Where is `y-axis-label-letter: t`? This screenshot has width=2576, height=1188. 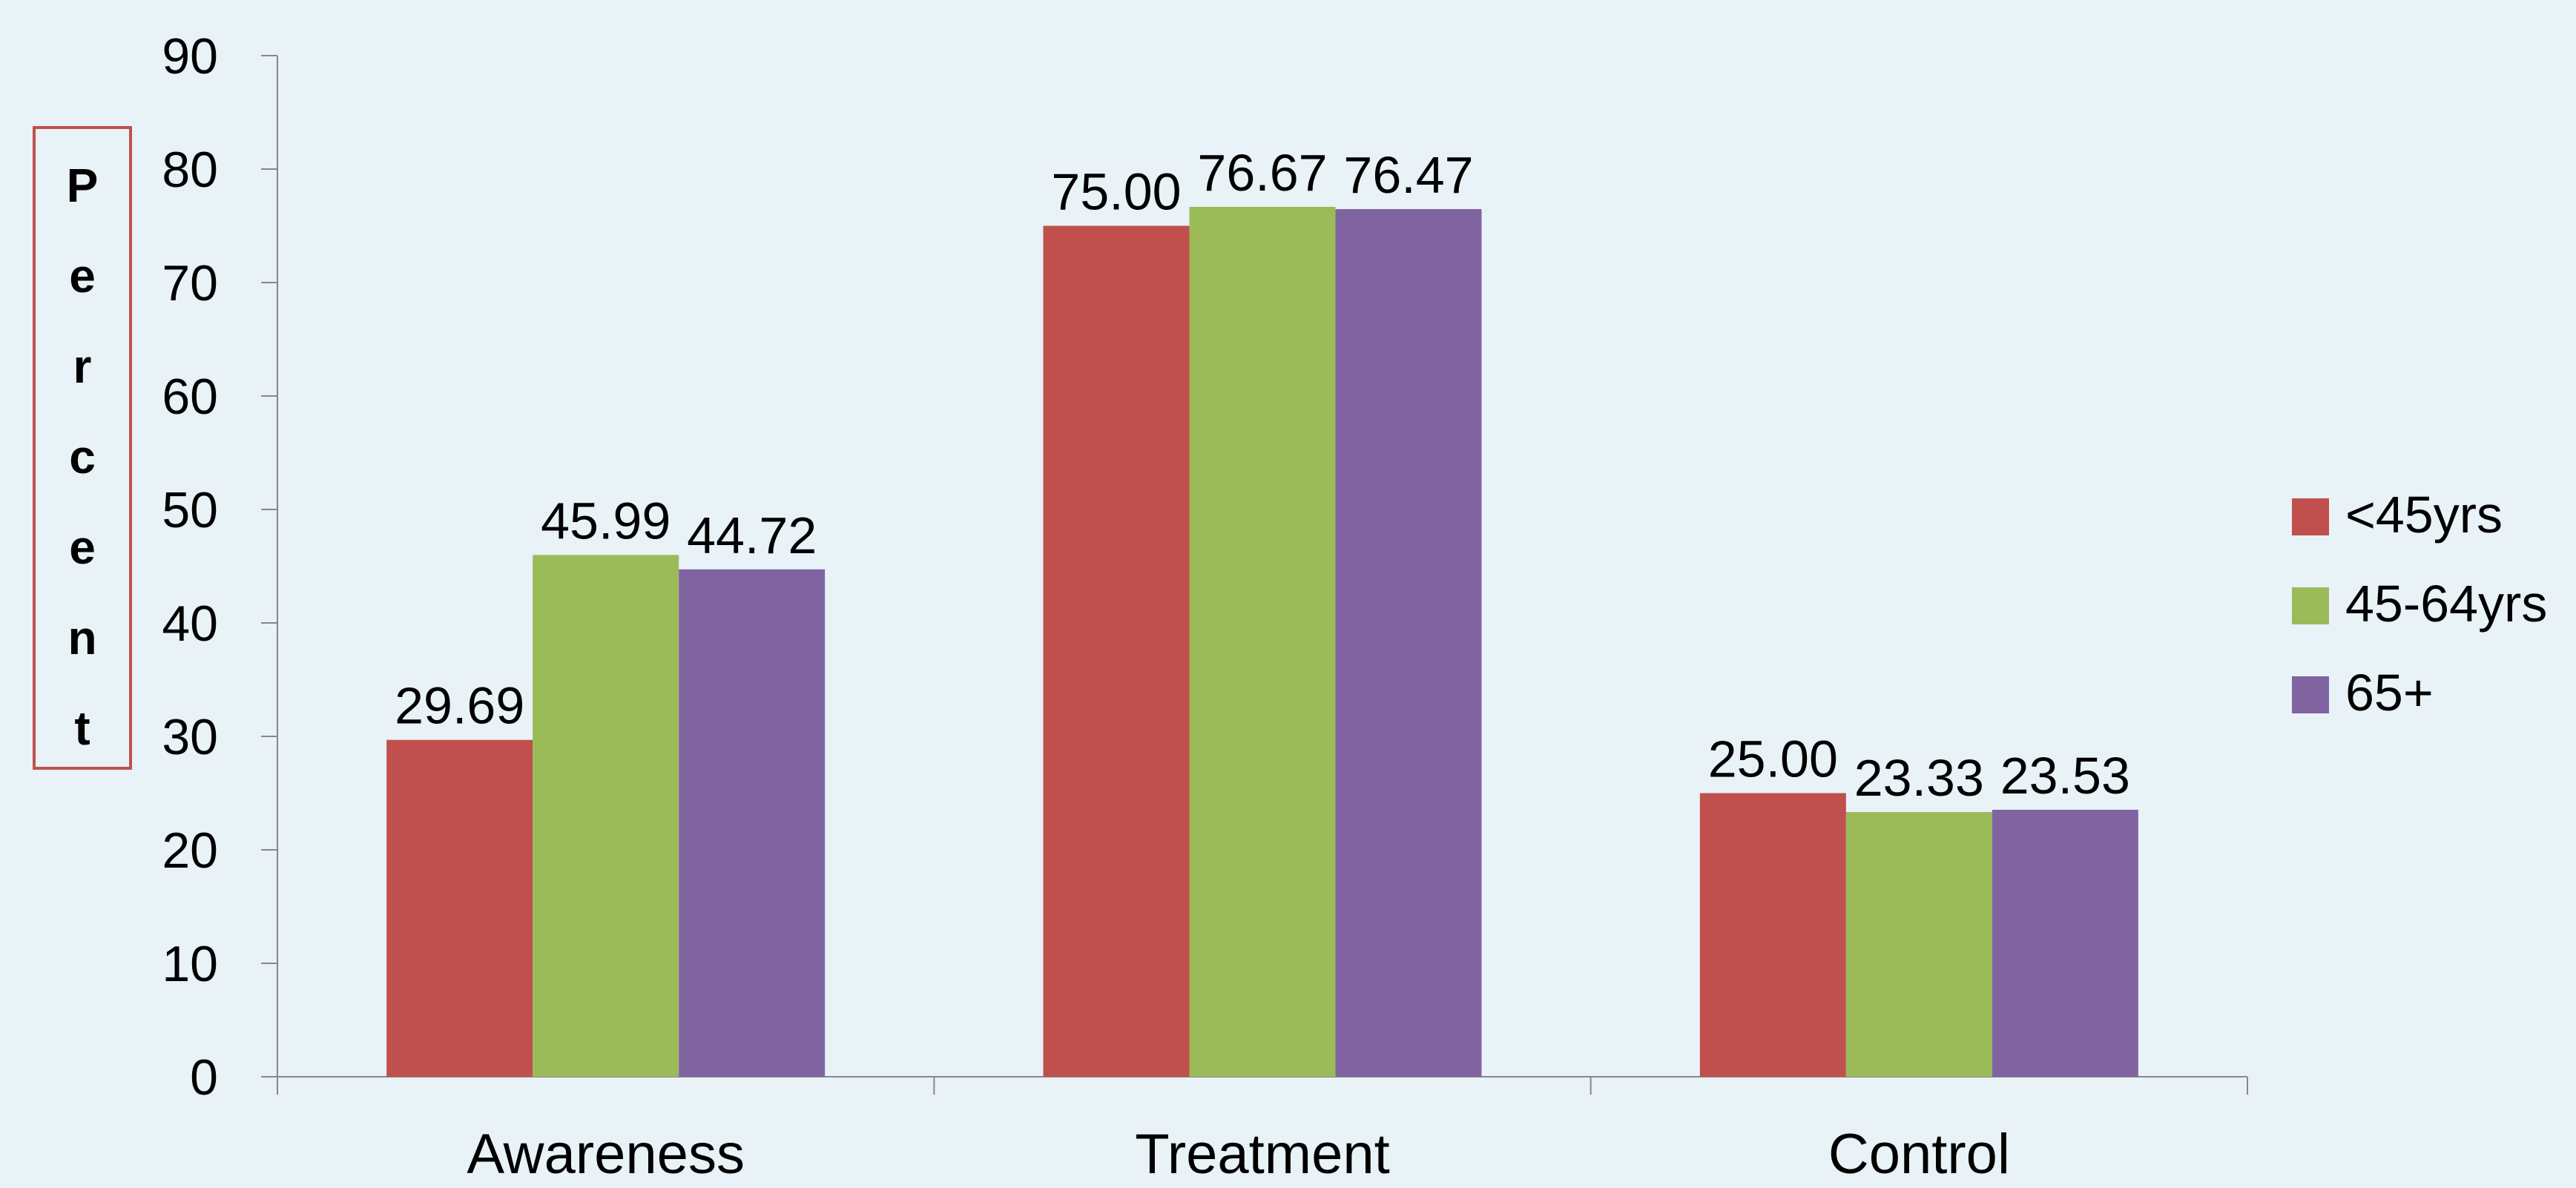
y-axis-label-letter: t is located at coordinates (82, 728).